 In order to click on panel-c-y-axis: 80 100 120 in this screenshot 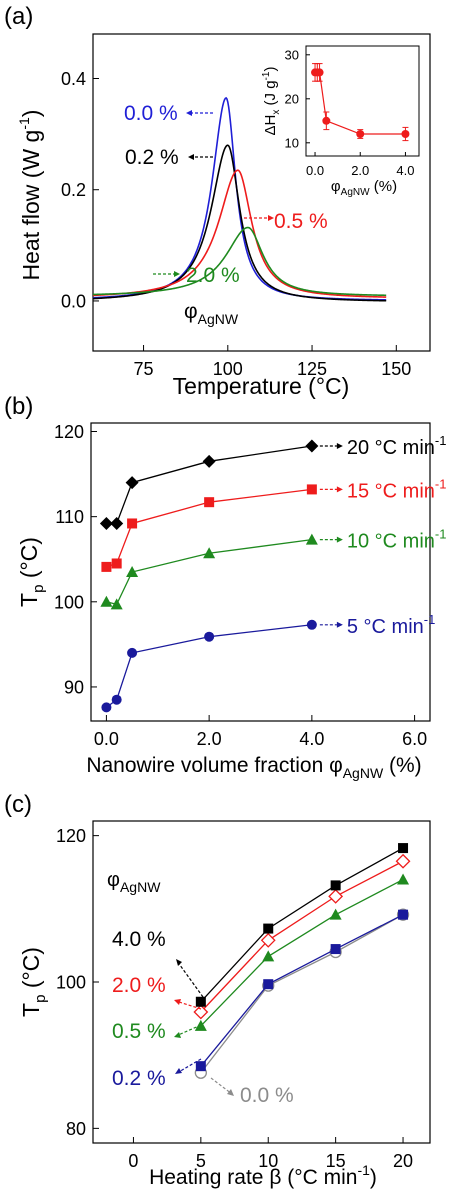, I will do `click(77, 982)`.